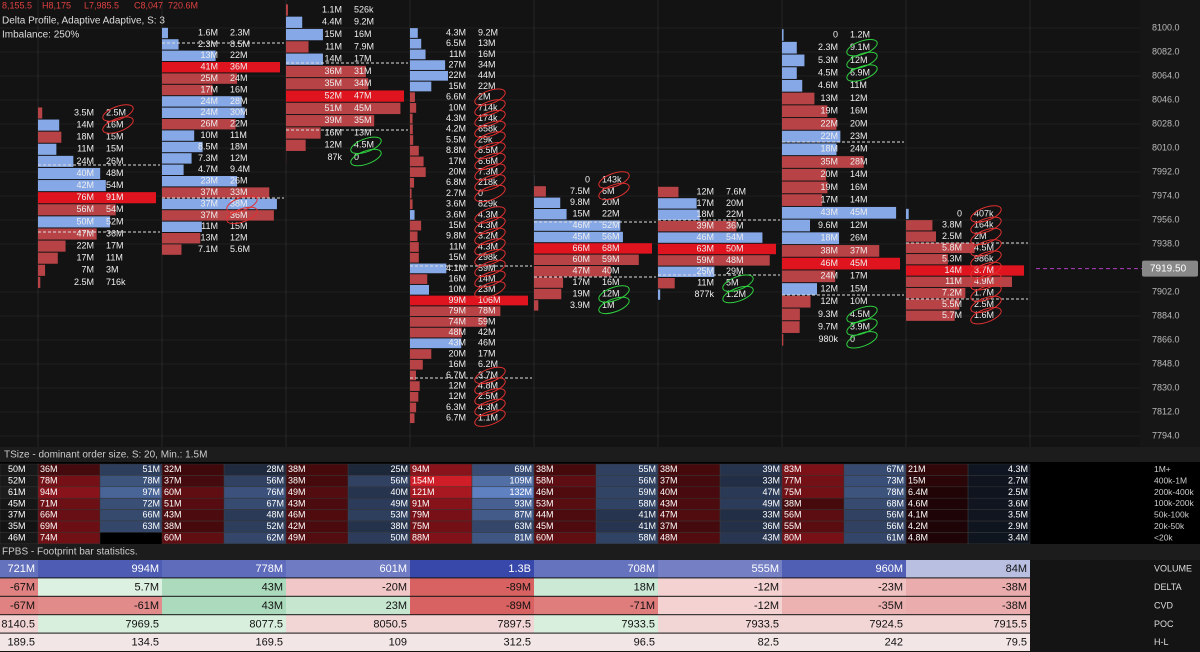 The height and width of the screenshot is (652, 1200). Describe the element at coordinates (859, 250) in the screenshot. I see `ask-volume: 37M` at that location.